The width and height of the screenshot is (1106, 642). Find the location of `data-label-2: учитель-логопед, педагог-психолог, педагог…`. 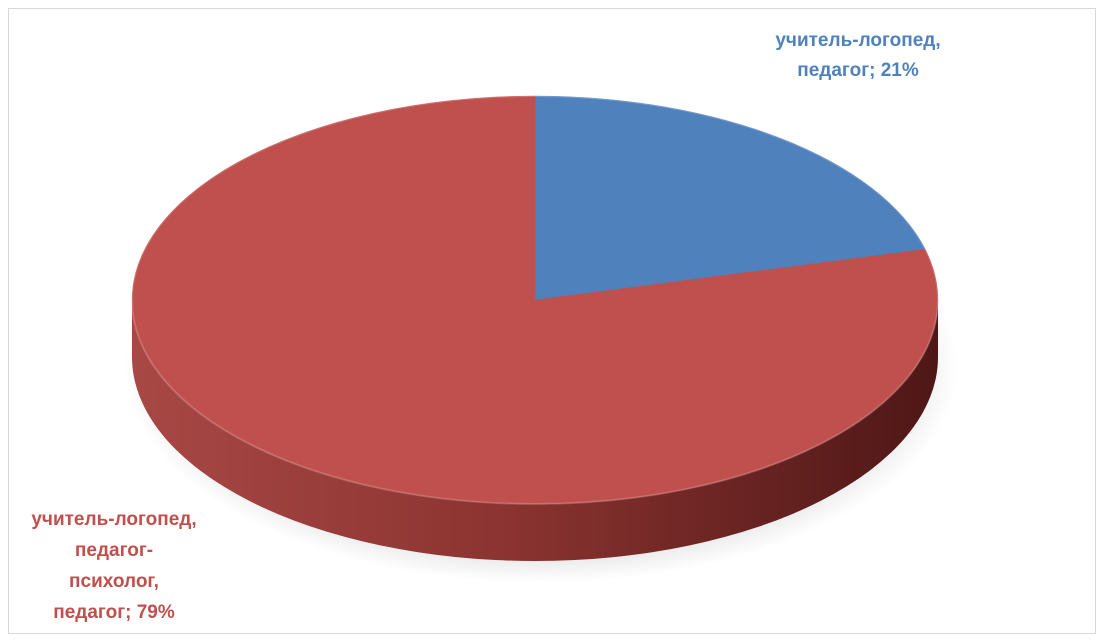

data-label-2: учитель-логопед, педагог-психолог, педагог… is located at coordinates (113, 566).